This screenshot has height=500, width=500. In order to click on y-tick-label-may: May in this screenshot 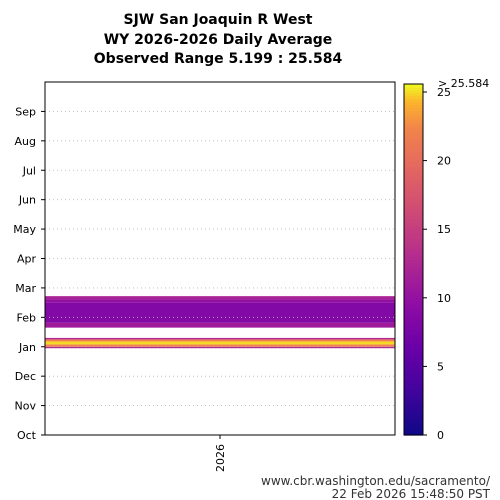, I will do `click(24, 229)`.